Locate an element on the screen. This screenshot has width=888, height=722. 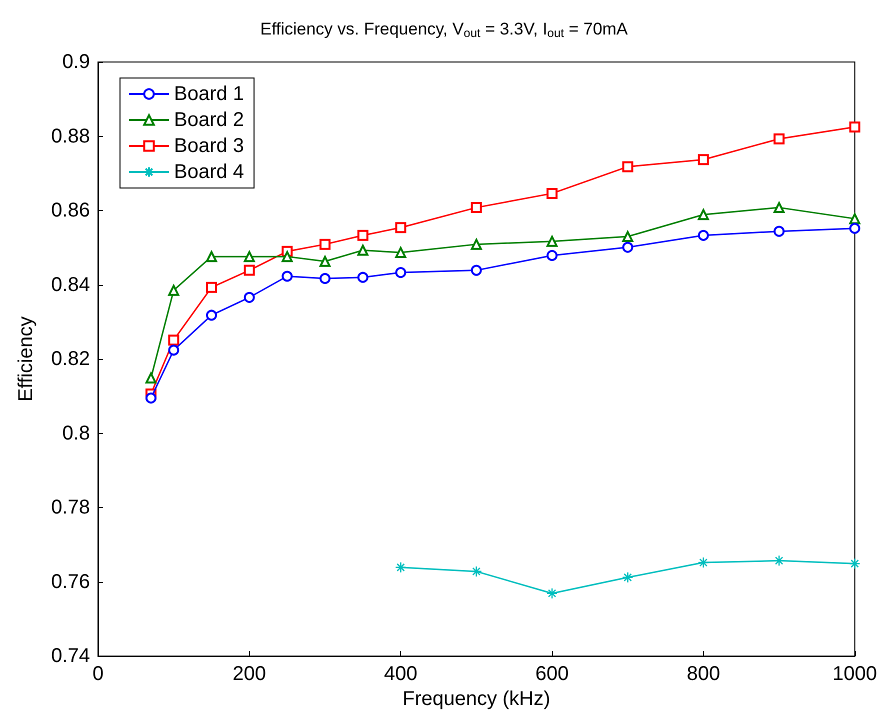
y-tick-label: 0.78 is located at coordinates (70, 507).